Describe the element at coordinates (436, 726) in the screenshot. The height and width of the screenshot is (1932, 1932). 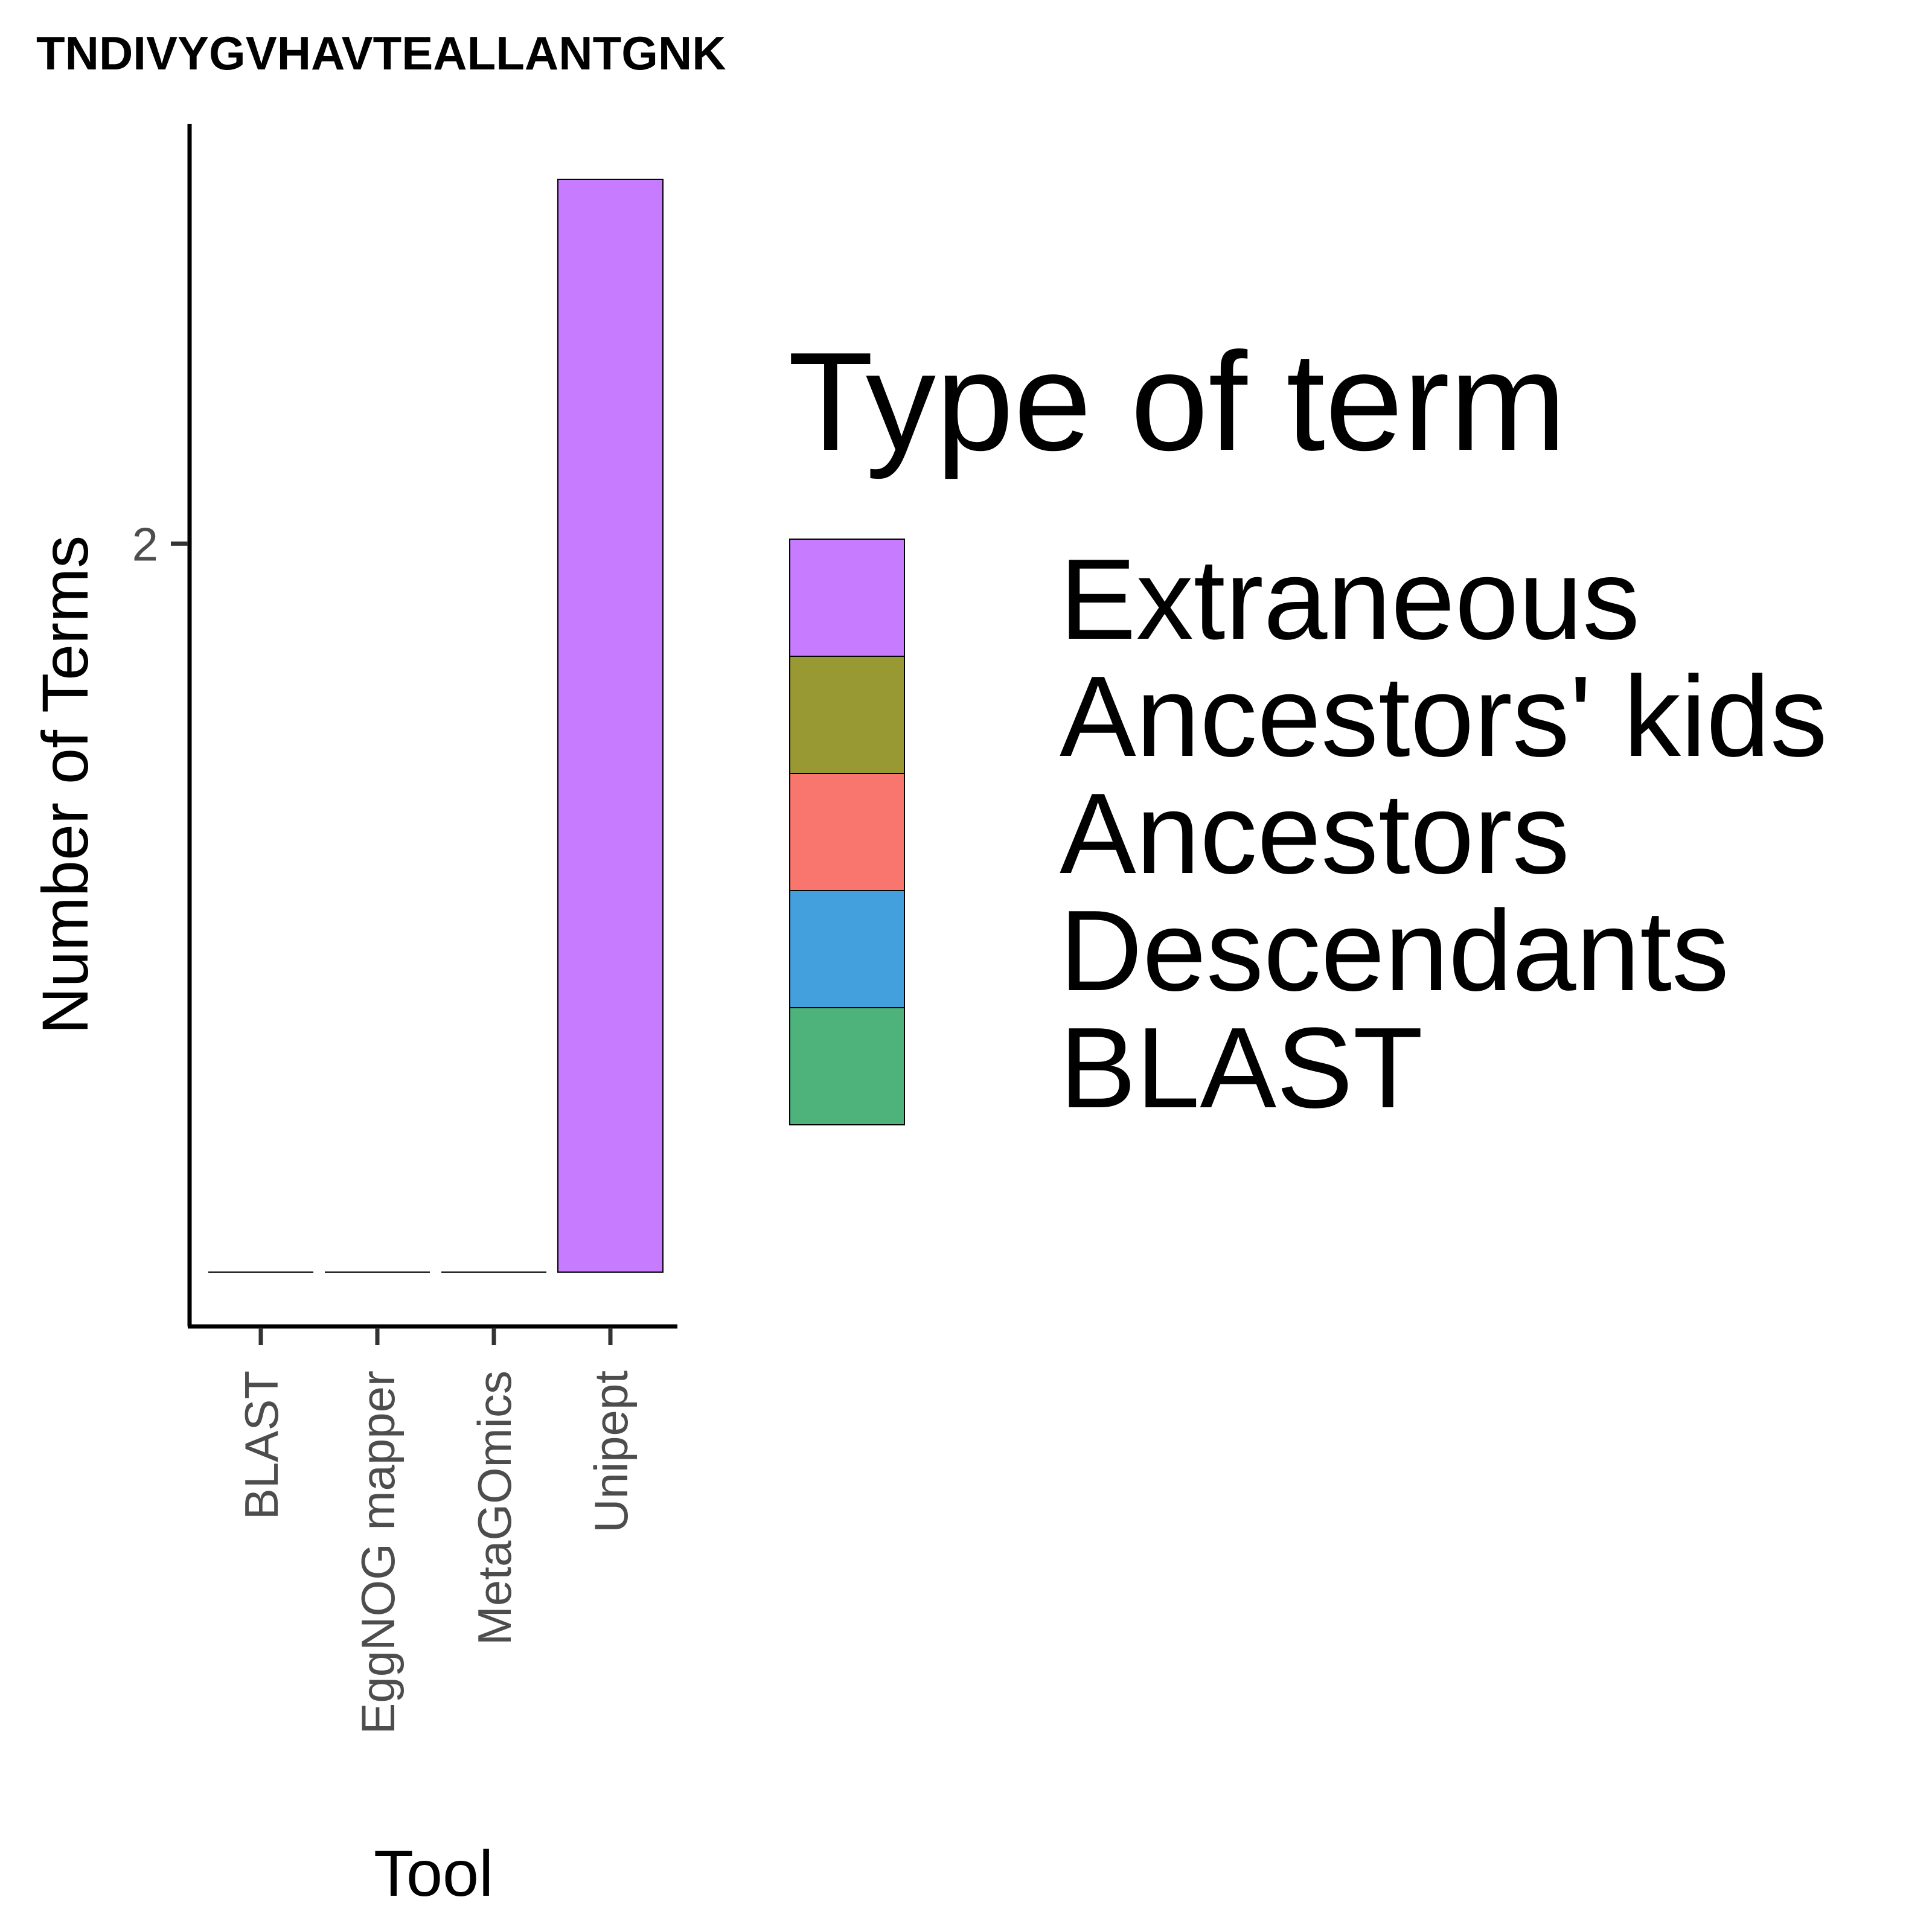
I see `plot-area` at that location.